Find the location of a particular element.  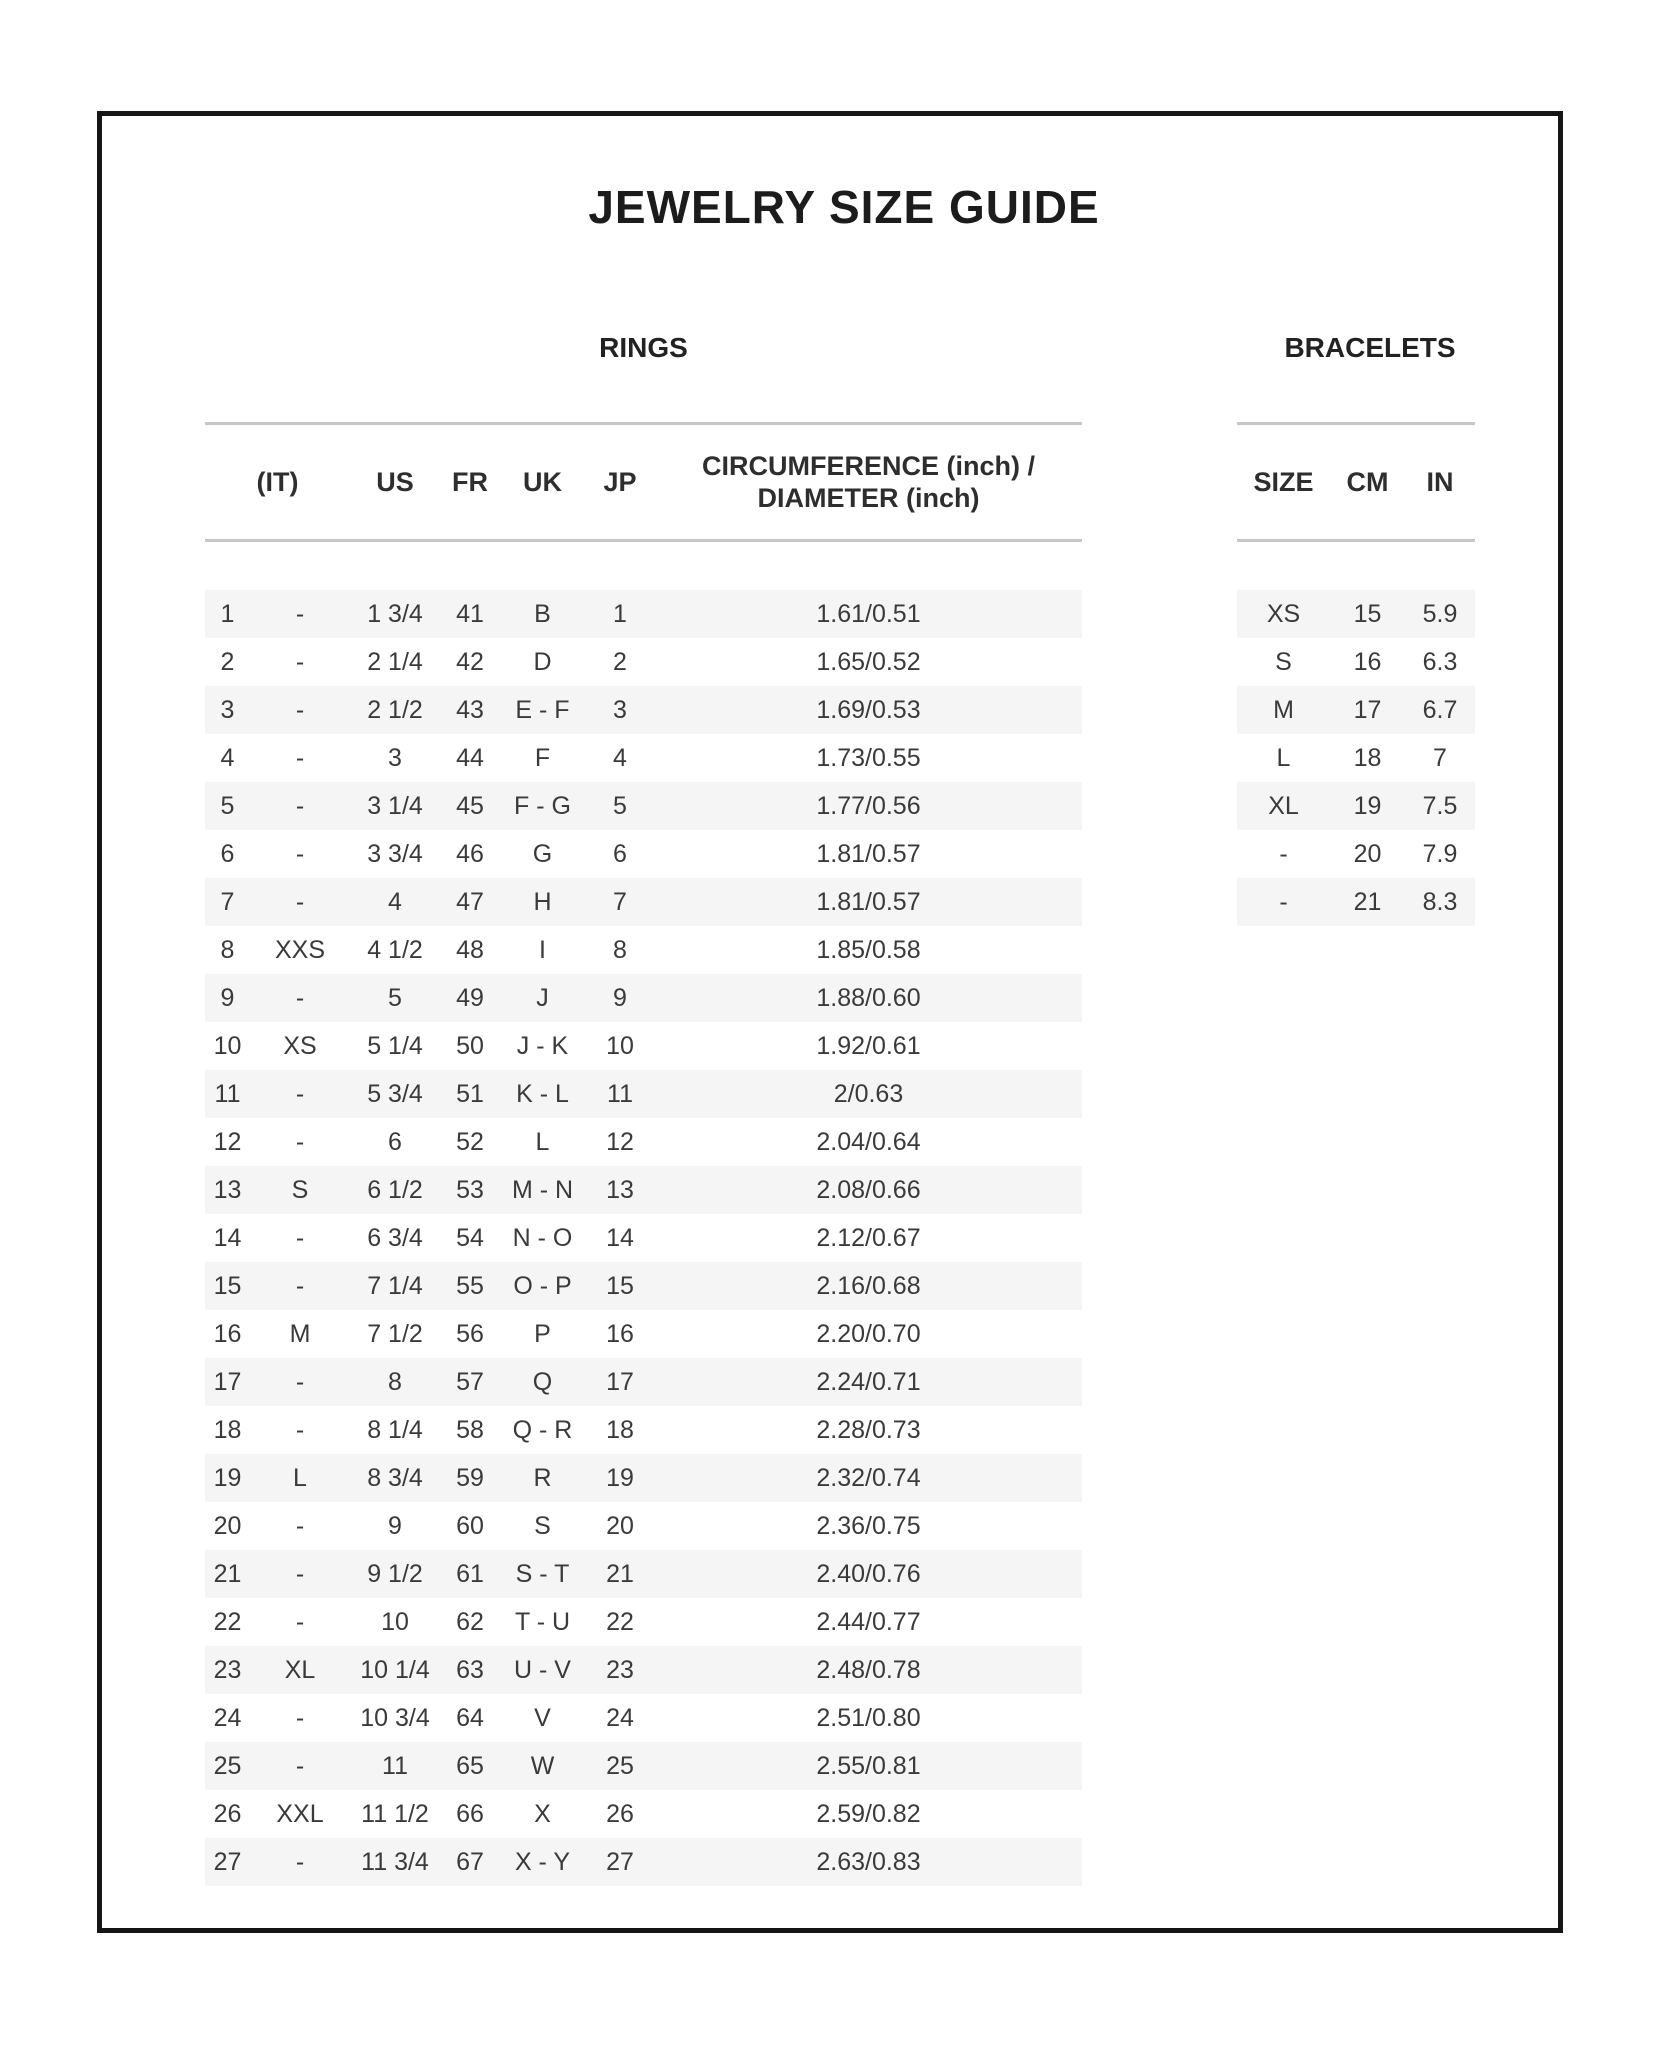

bracelets-cell-cm: 17 is located at coordinates (1367, 709).